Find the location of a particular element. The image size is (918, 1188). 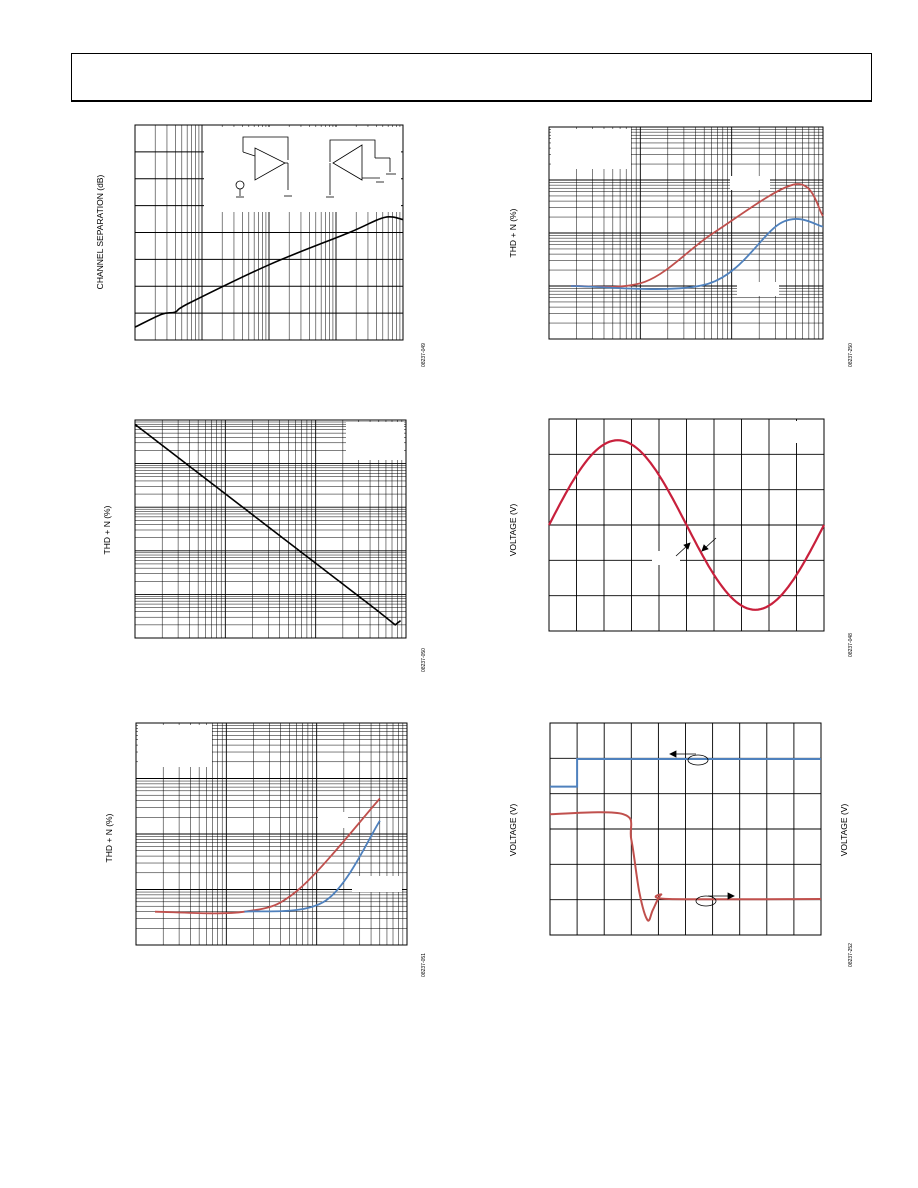

chart-6-ylabel-right: VOLTAGE (V) is located at coordinates (844, 830).